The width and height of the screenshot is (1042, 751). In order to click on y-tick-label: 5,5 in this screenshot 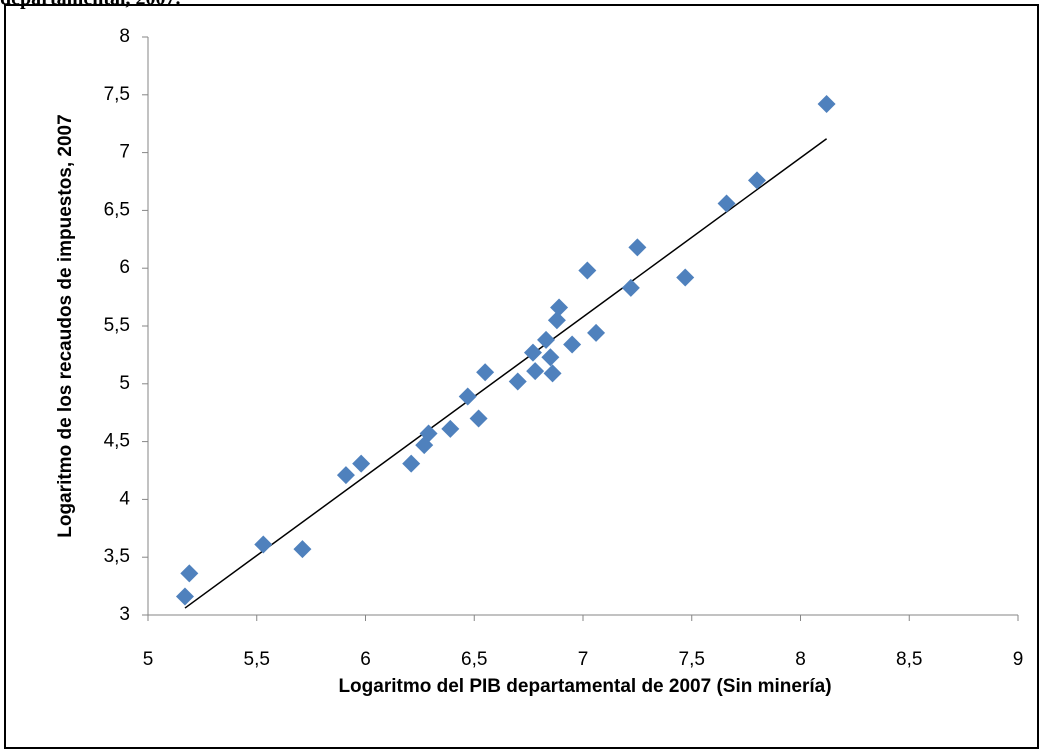, I will do `click(117, 325)`.